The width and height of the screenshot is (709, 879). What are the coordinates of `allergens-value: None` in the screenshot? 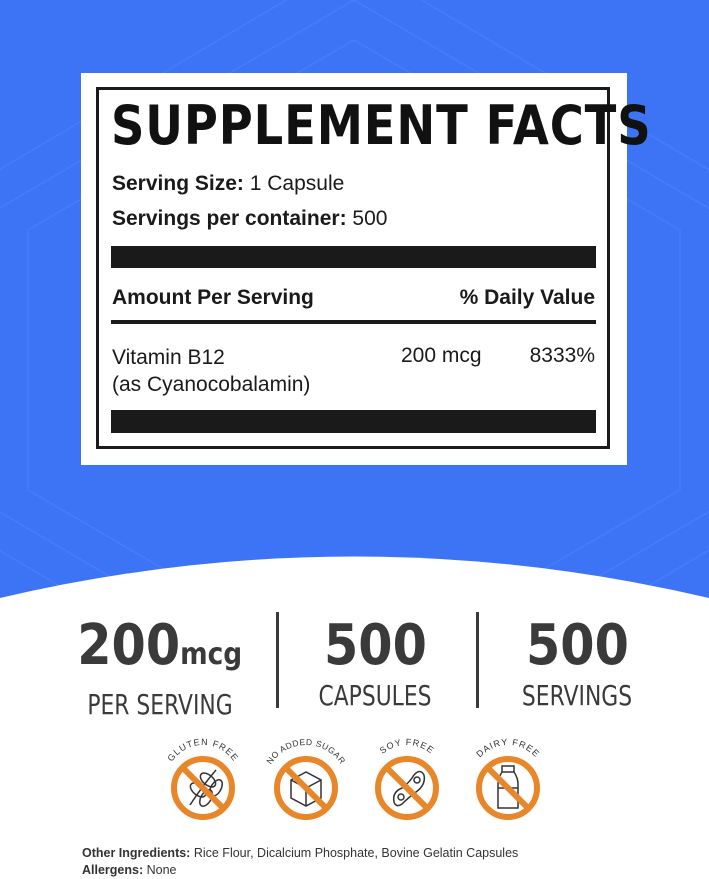 It's located at (161, 870).